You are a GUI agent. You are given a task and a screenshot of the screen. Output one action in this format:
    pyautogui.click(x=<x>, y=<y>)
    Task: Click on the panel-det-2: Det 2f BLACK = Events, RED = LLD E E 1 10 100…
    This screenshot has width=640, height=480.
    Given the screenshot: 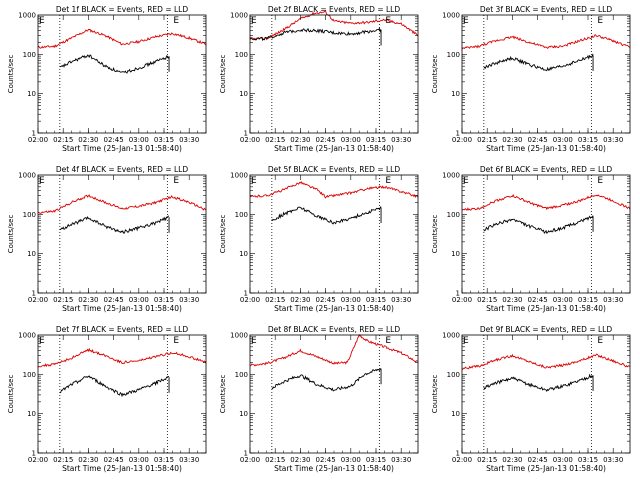 What is the action you would take?
    pyautogui.click(x=319, y=79)
    